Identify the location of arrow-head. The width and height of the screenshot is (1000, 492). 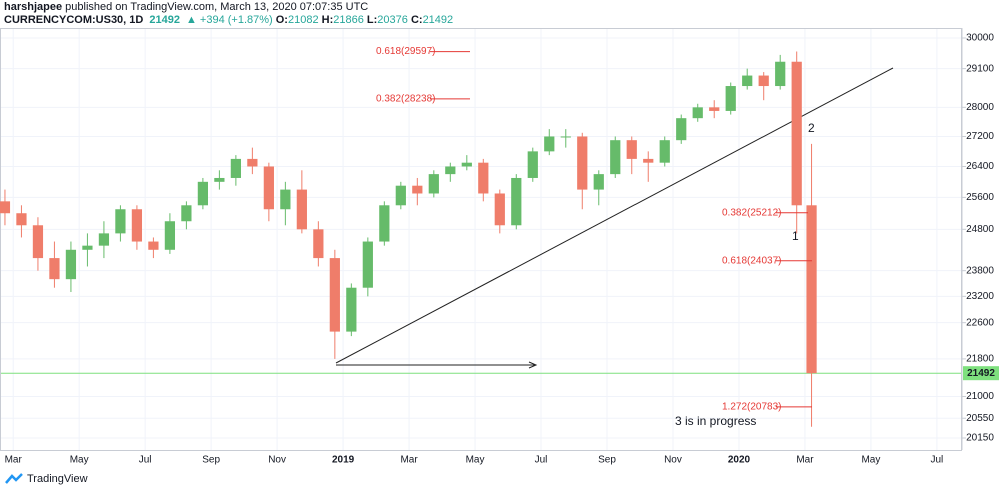
(533, 365).